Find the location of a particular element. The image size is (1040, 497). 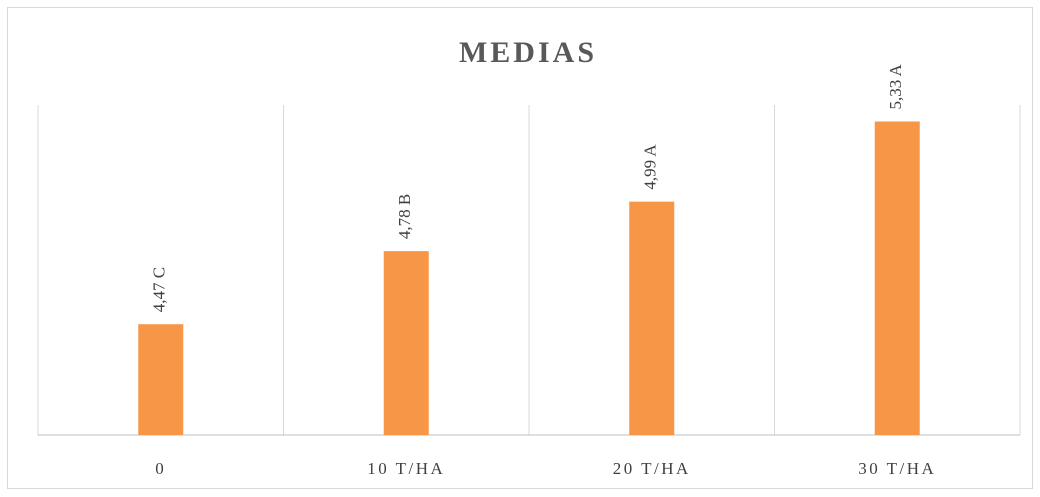

x-tick-label: 30 T/HA is located at coordinates (897, 468).